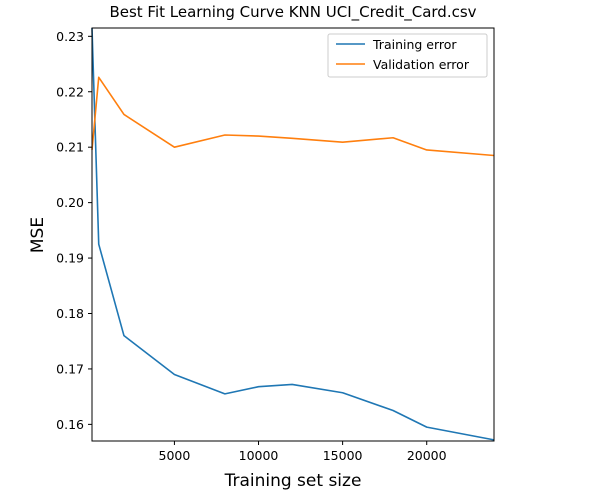 This screenshot has height=504, width=608. I want to click on y-tick-label: 0.19, so click(70, 258).